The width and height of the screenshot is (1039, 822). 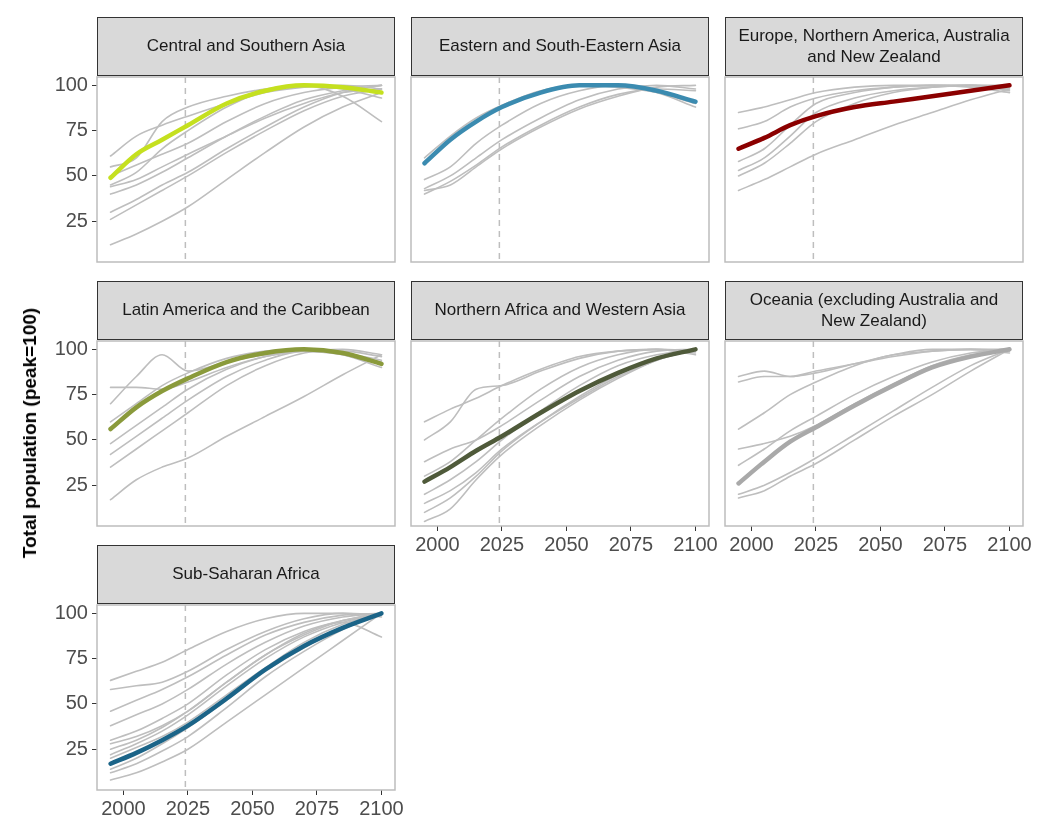 I want to click on chart-title: Central and Southern Asia, so click(x=246, y=46).